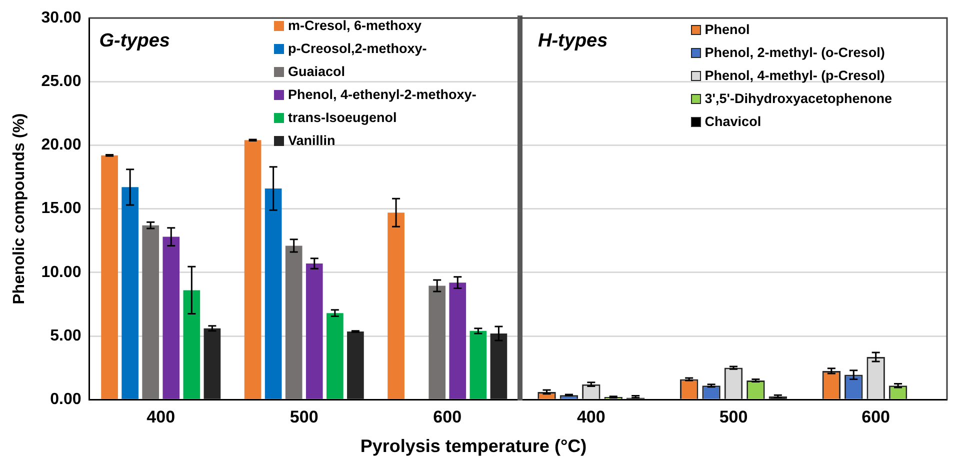 The width and height of the screenshot is (961, 470). What do you see at coordinates (342, 118) in the screenshot?
I see `legend-label: trans-Isoeugenol` at bounding box center [342, 118].